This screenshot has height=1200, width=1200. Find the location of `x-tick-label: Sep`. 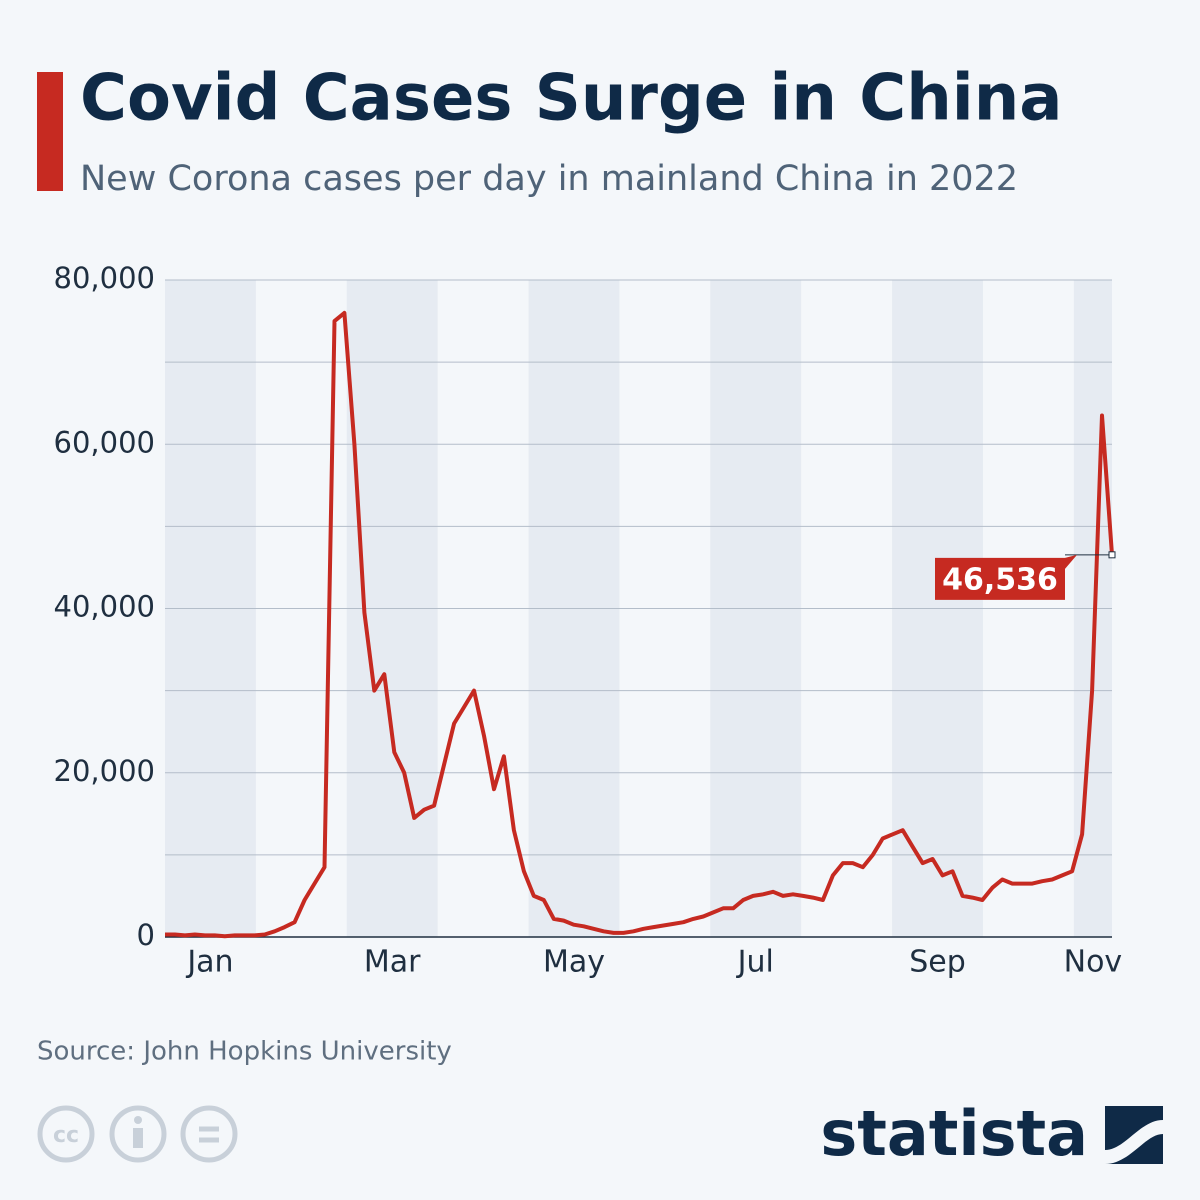

x-tick-label: Sep is located at coordinates (937, 962).